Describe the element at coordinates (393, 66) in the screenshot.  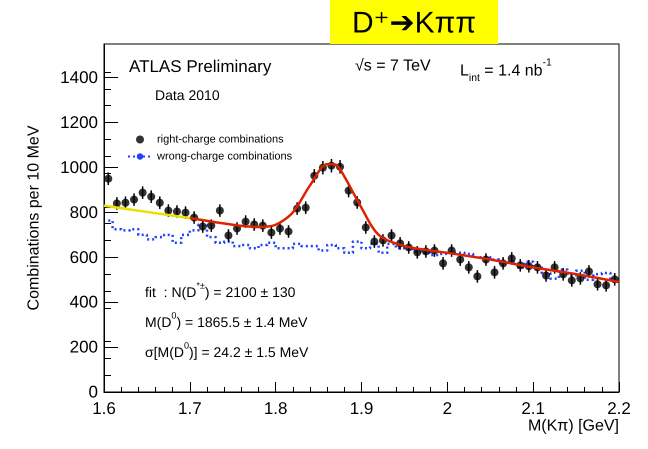
I see `annotation: √s = 7 TeV` at that location.